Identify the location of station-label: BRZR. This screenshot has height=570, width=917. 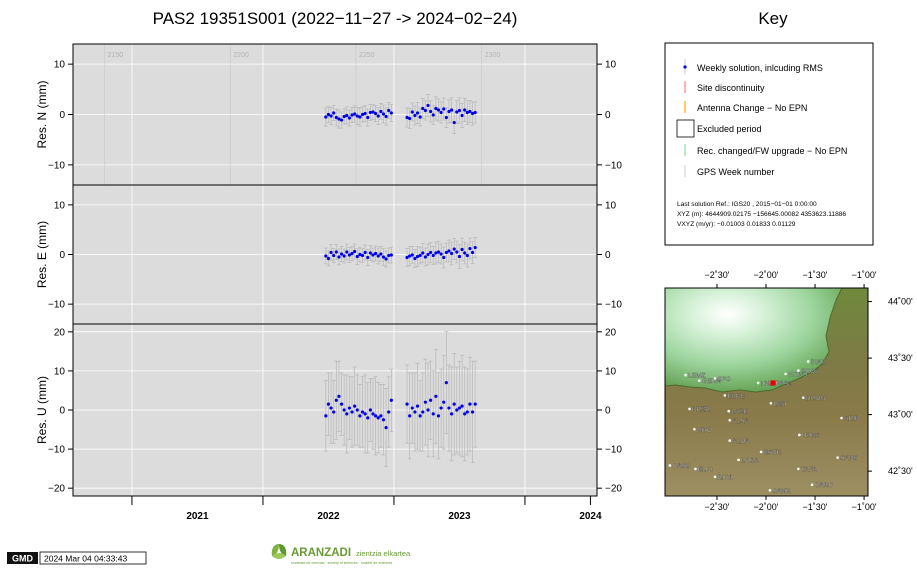
(701, 409).